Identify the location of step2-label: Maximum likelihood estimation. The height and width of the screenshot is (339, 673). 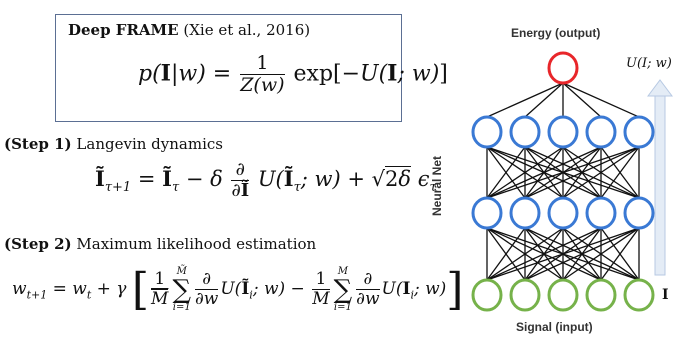
(194, 244).